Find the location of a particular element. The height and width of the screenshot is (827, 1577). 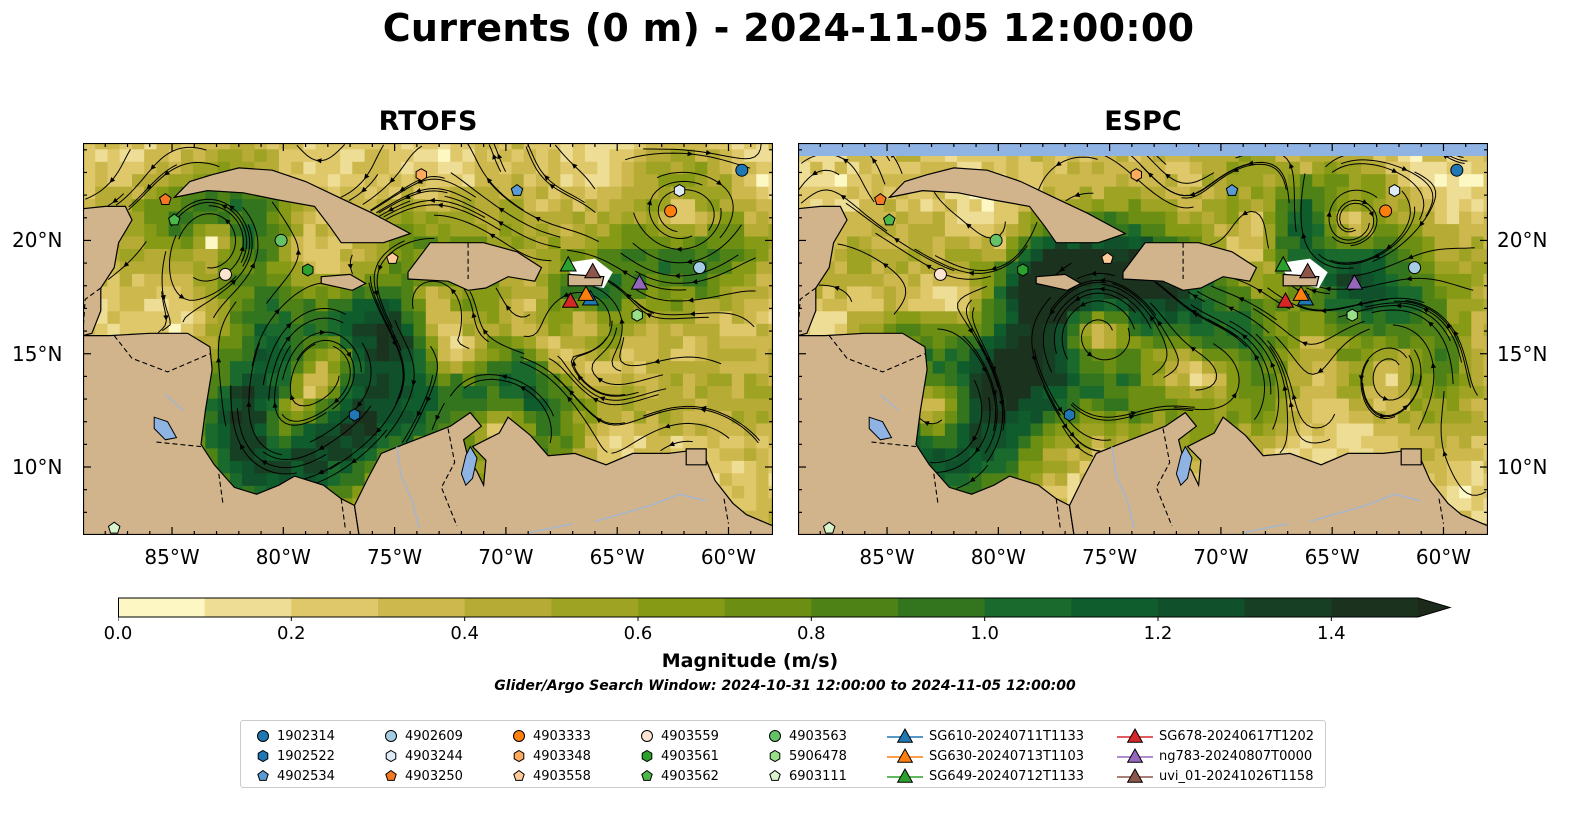

legend-entry: 1902314 is located at coordinates (295, 736).